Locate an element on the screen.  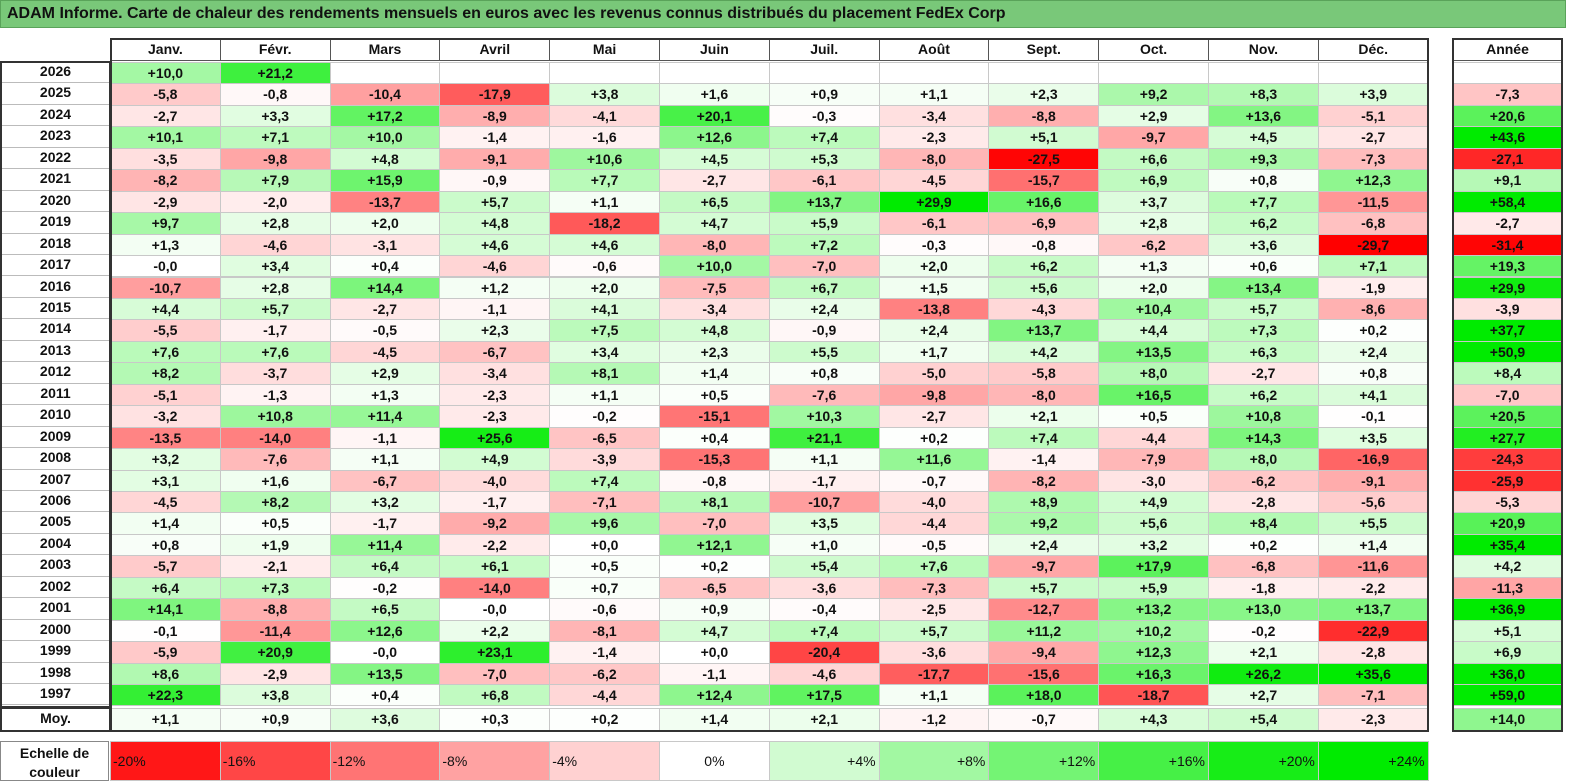
heatmap-cell: +2,4 is located at coordinates (934, 330).